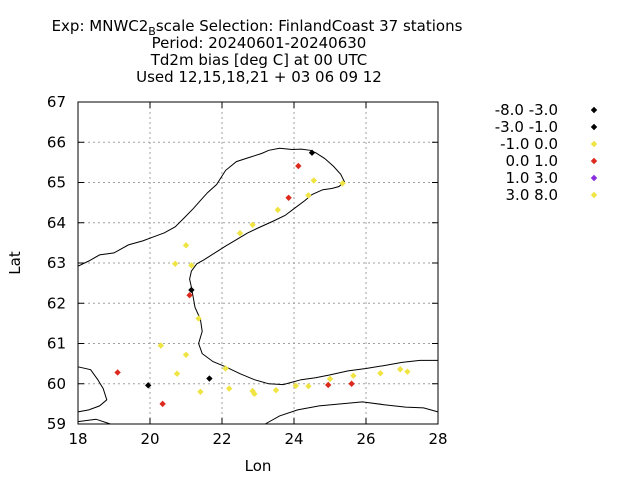 The width and height of the screenshot is (640, 480). Describe the element at coordinates (77, 439) in the screenshot. I see `x-tick-label: 18` at that location.